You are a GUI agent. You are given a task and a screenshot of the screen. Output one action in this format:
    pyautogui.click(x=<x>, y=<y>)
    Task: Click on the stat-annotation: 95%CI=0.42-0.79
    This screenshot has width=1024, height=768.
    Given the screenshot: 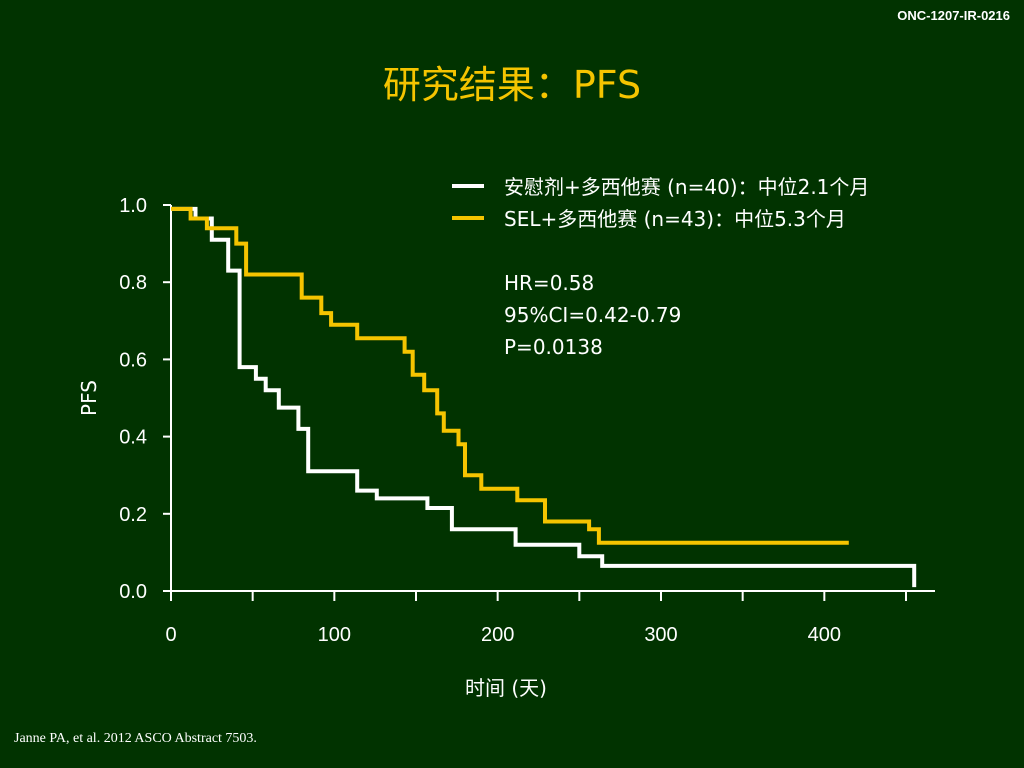 What is the action you would take?
    pyautogui.click(x=592, y=315)
    